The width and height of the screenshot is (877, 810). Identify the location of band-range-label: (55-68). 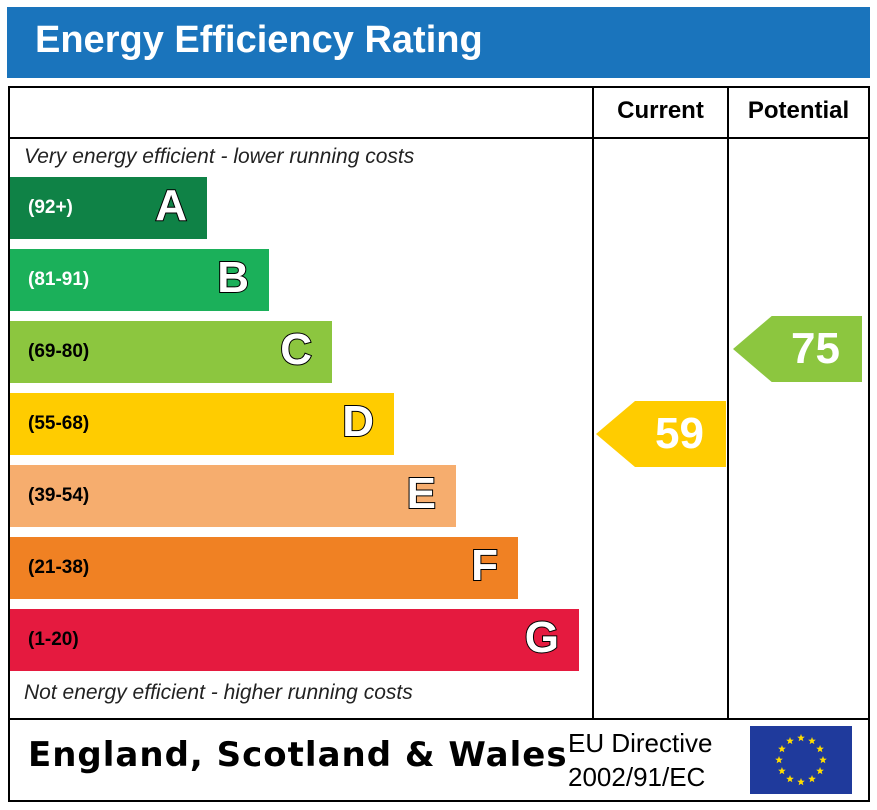
(59, 423).